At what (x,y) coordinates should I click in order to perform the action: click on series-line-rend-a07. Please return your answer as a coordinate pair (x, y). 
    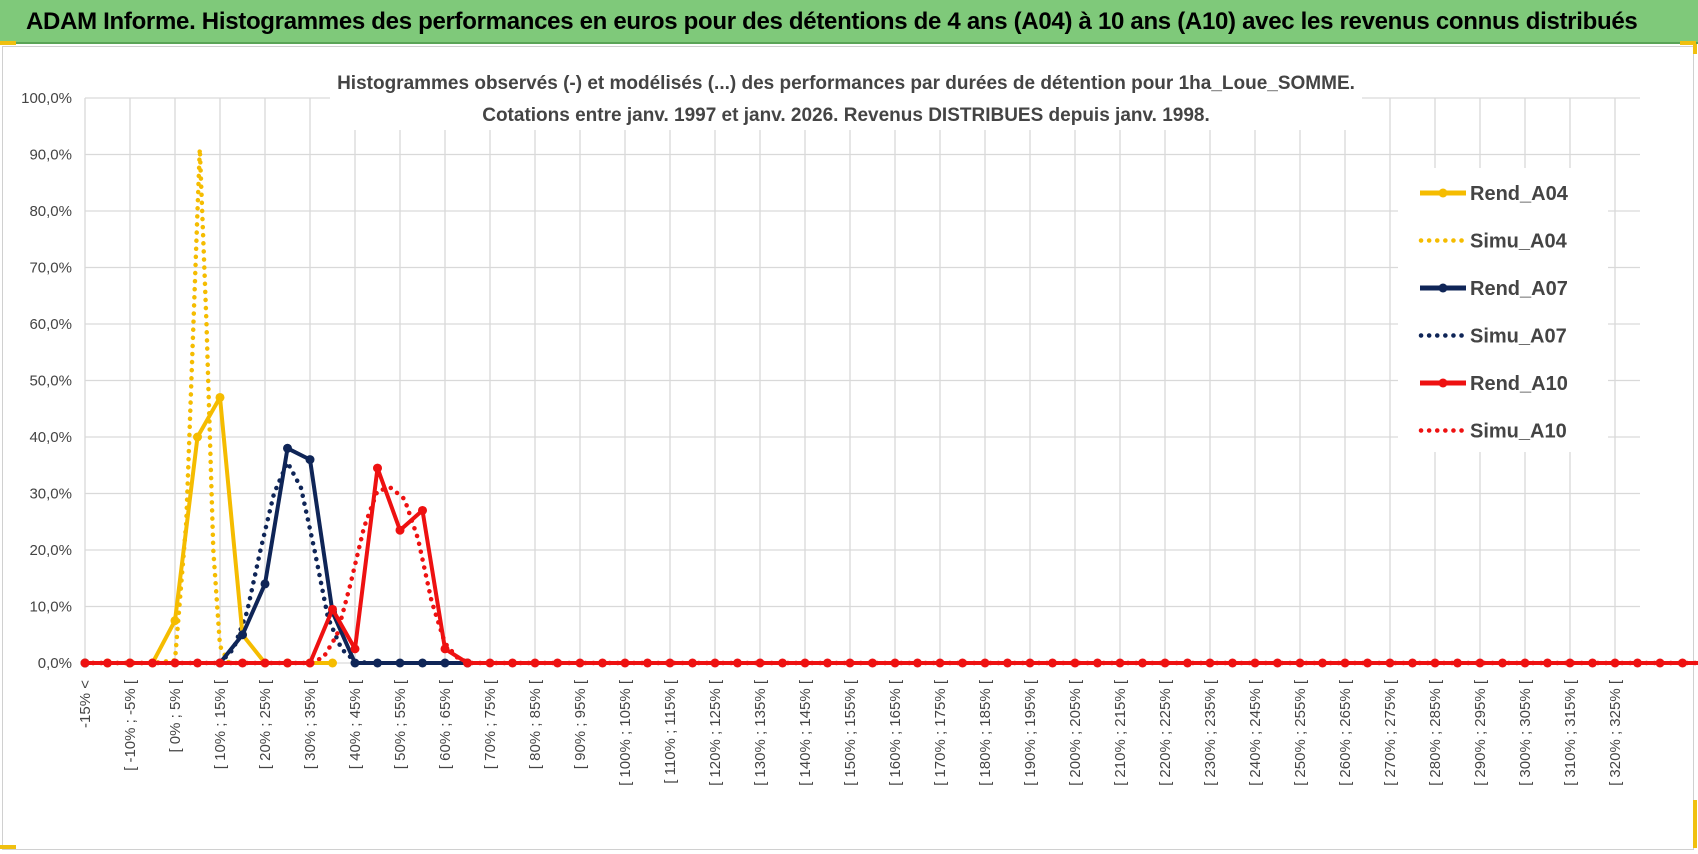
    Looking at the image, I should click on (276, 555).